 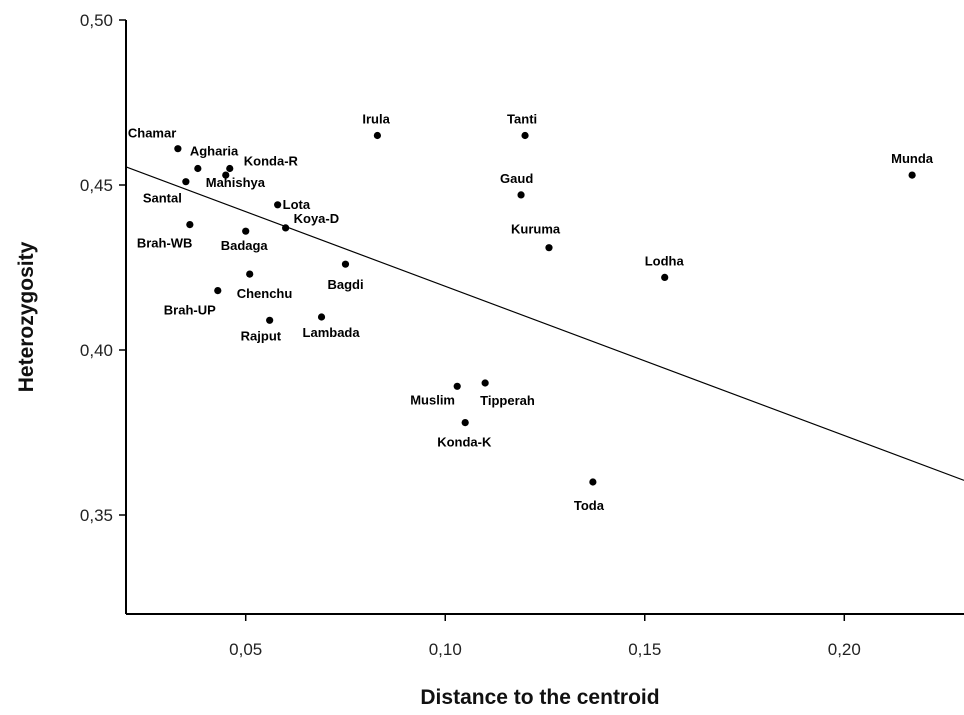 What do you see at coordinates (214, 151) in the screenshot?
I see `point-label: Agharia` at bounding box center [214, 151].